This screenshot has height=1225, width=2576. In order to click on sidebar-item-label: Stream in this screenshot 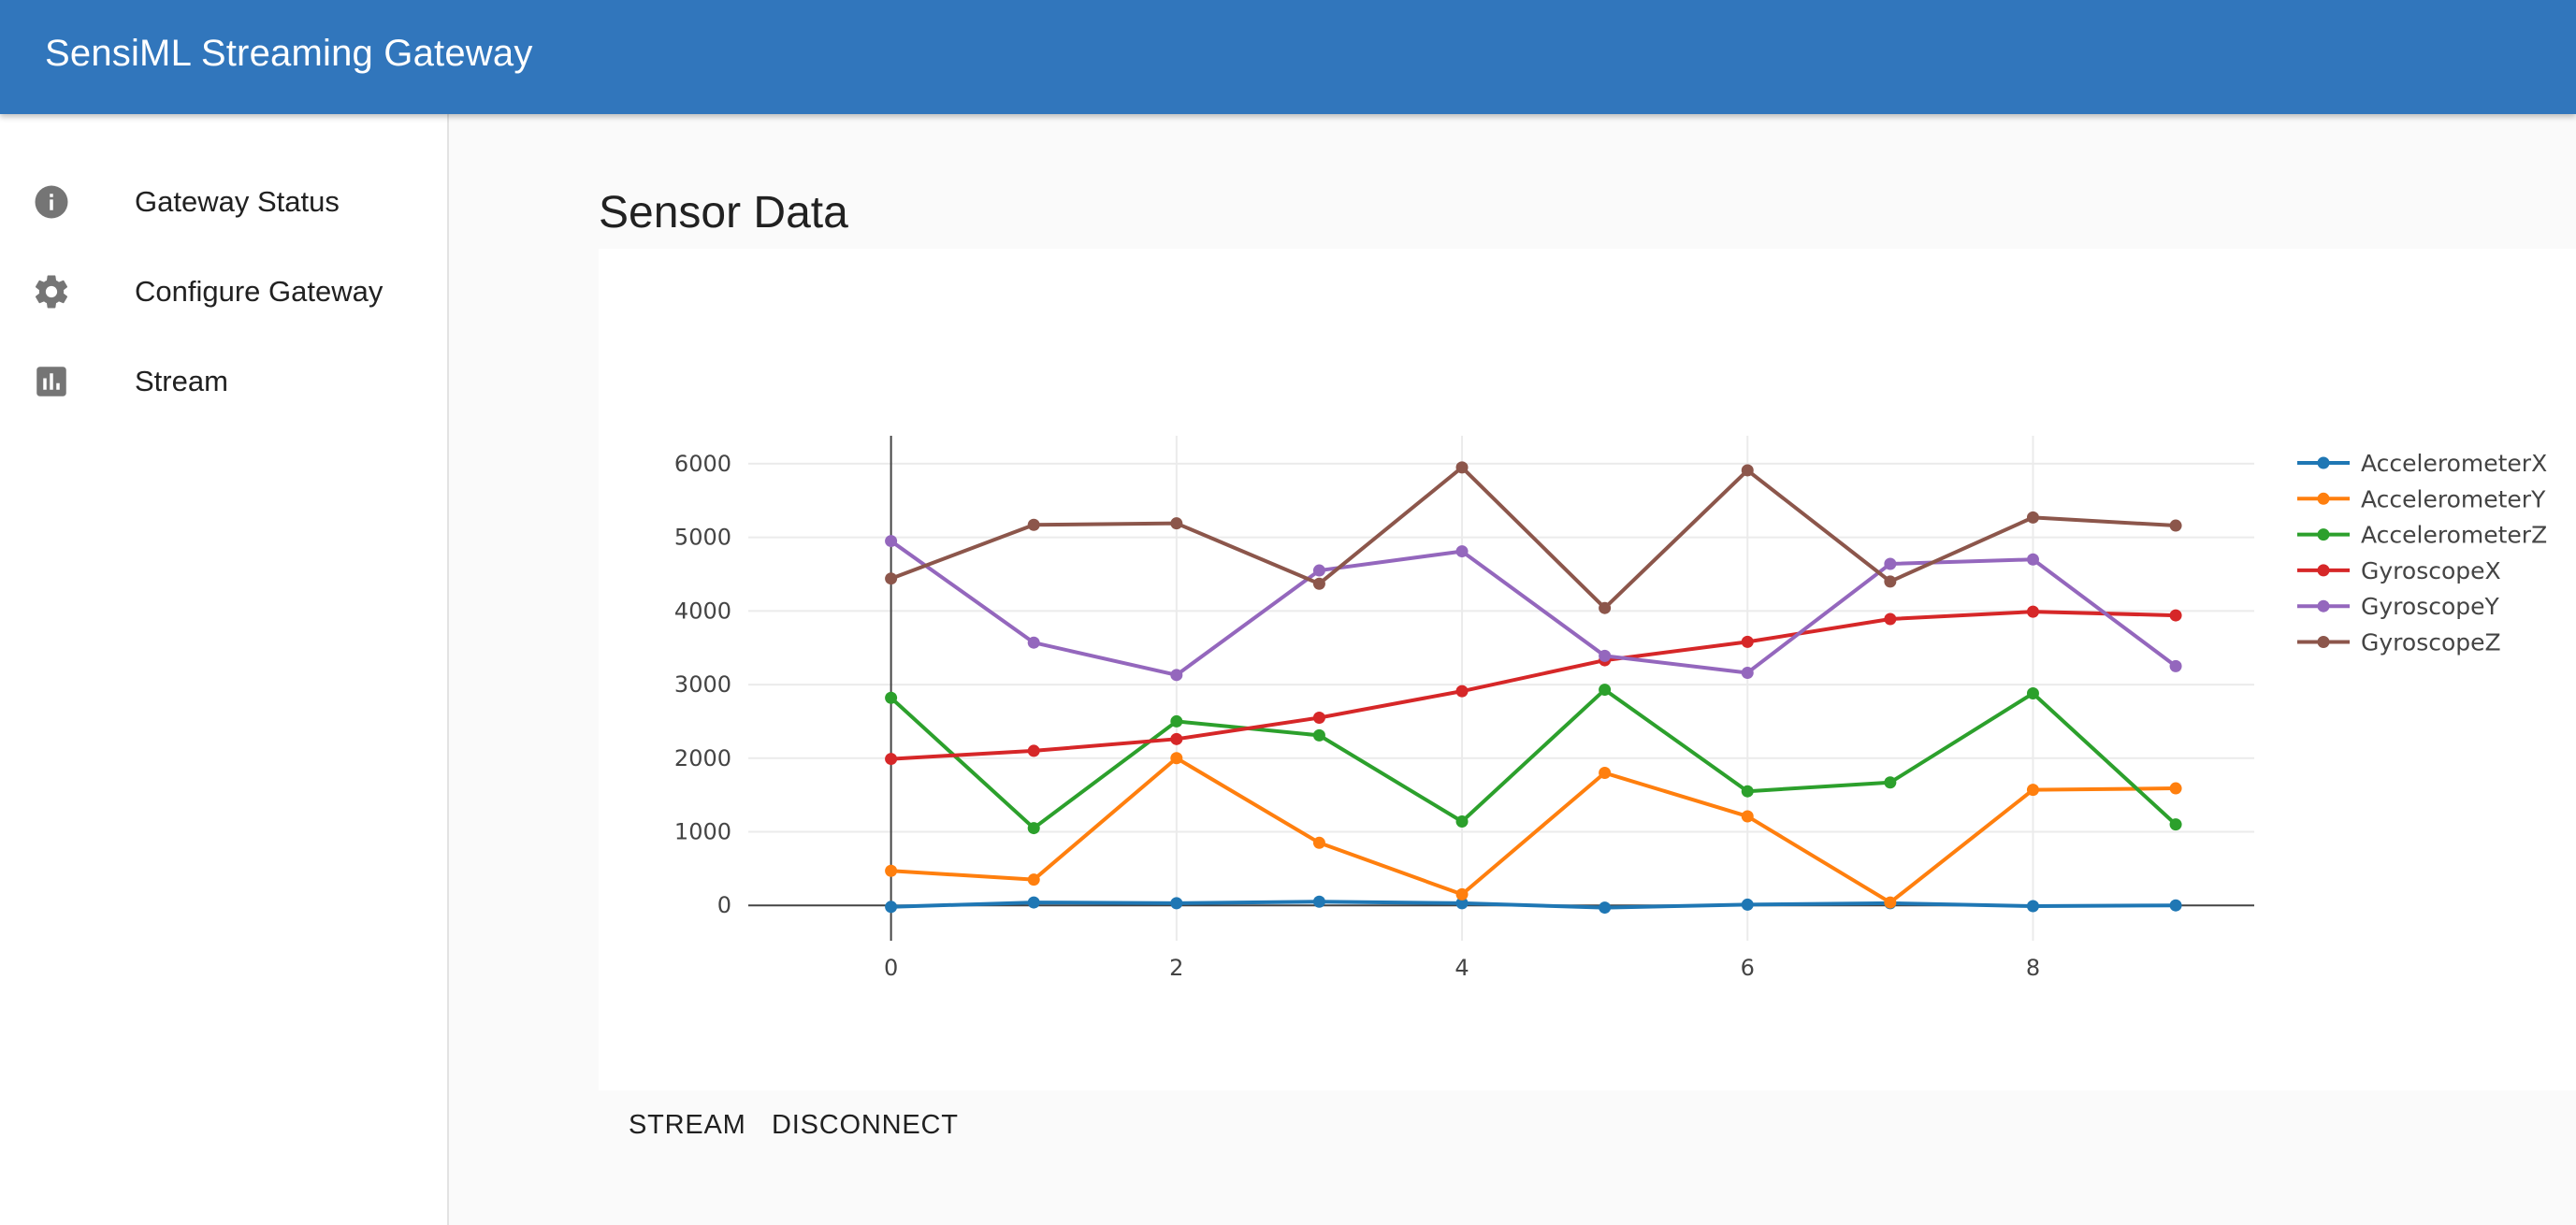, I will do `click(181, 381)`.